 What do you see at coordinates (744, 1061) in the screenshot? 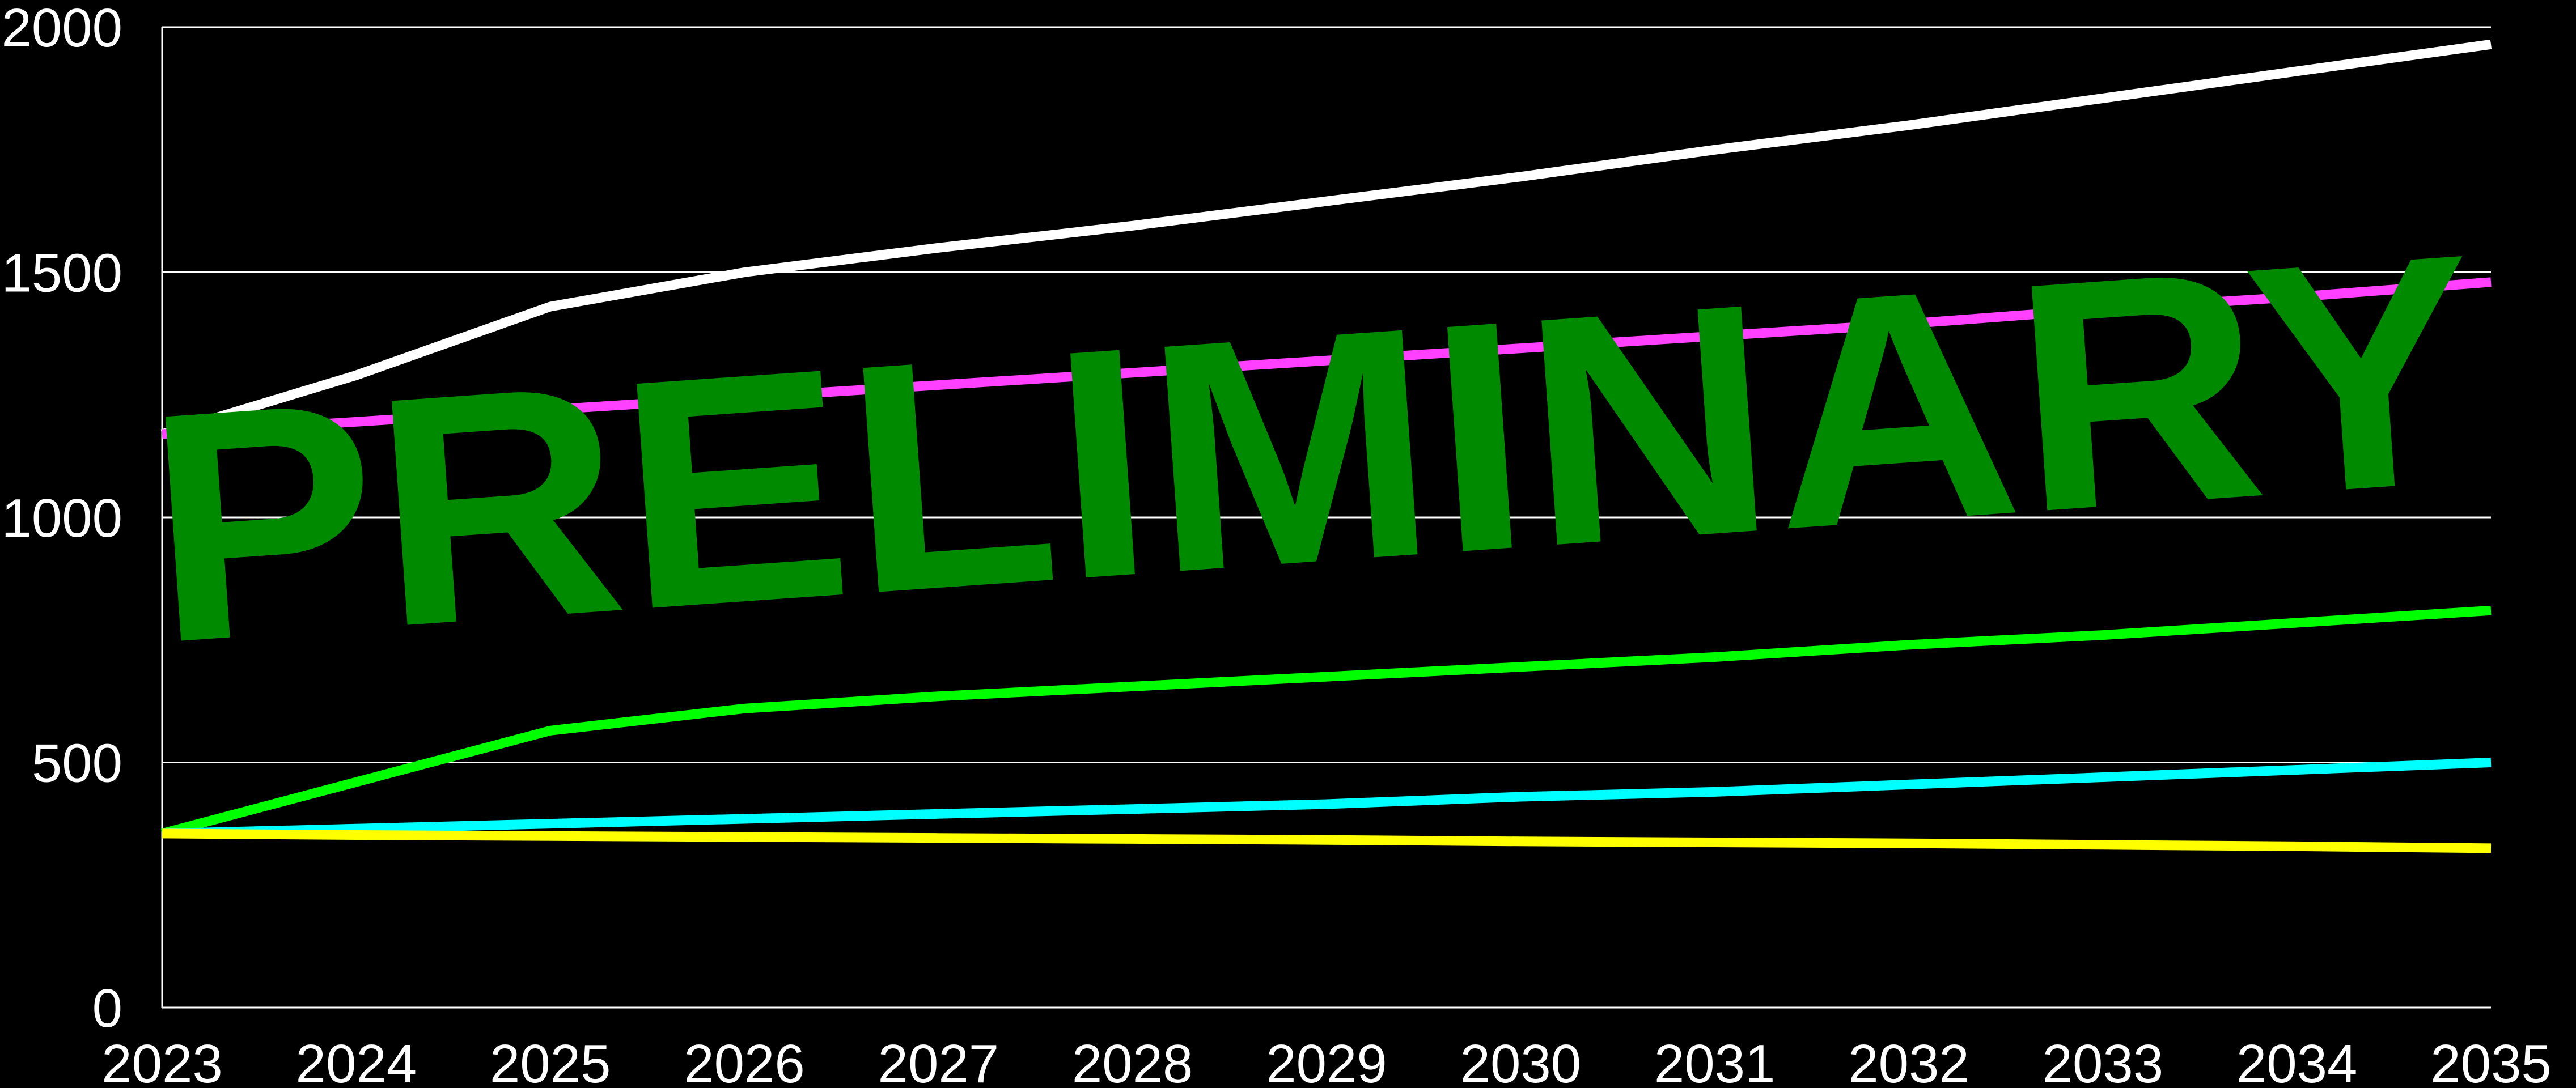
I see `x-tick-label-2026: 2026` at bounding box center [744, 1061].